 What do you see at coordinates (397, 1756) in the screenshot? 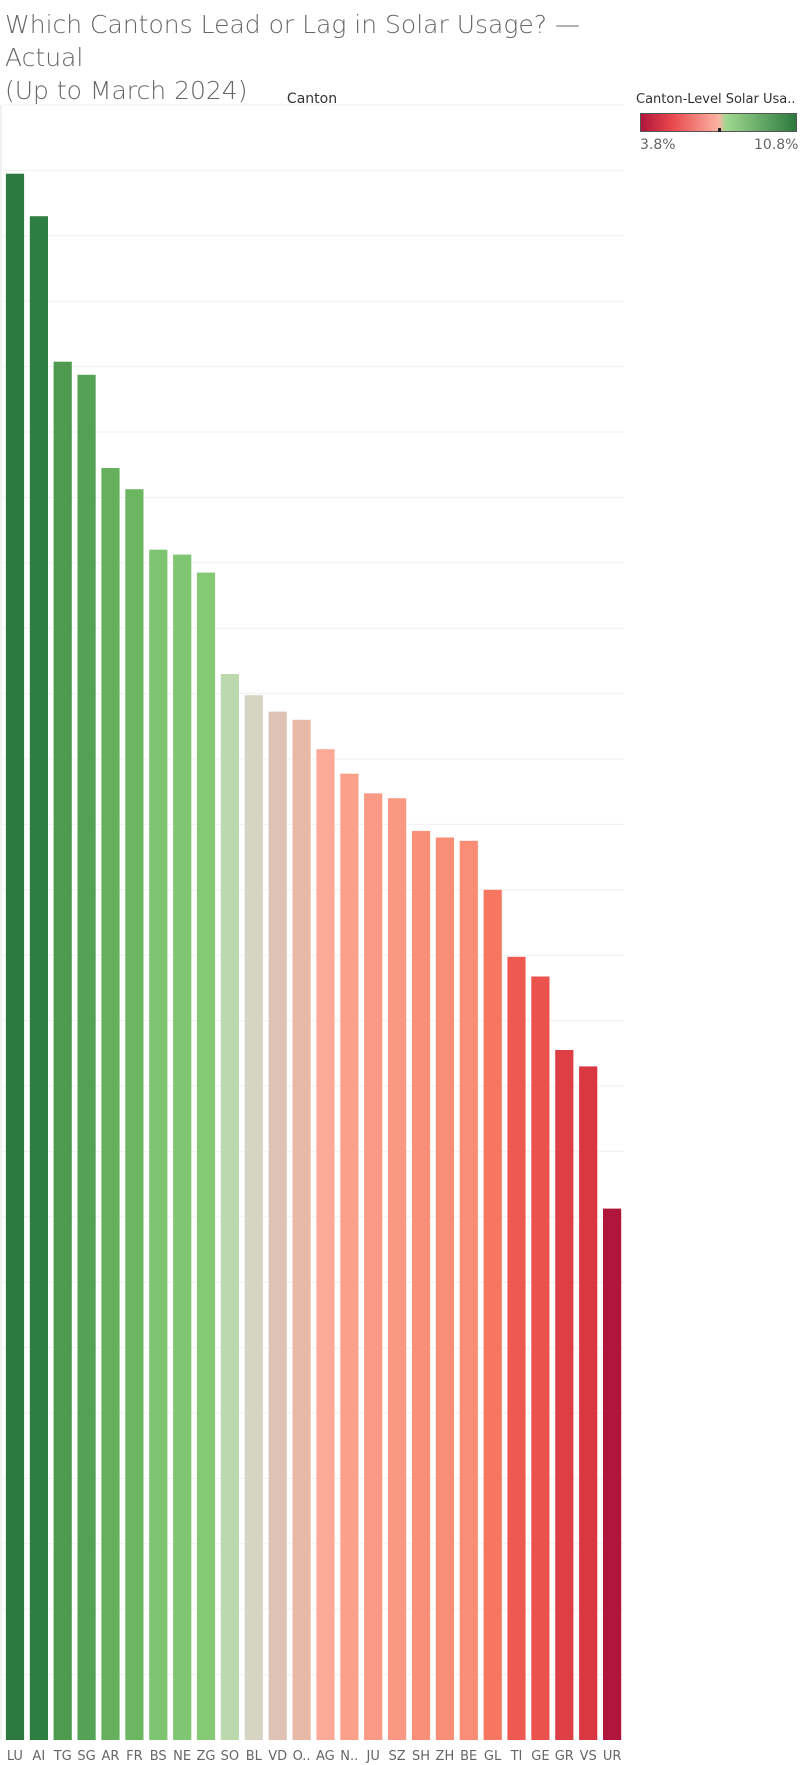
I see `x-tick-label: SZ` at bounding box center [397, 1756].